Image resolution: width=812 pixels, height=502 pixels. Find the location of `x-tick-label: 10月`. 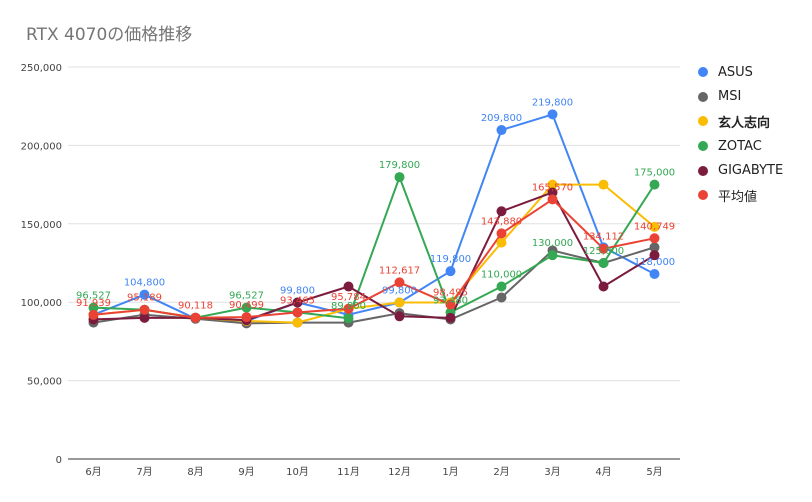

x-tick-label: 10月 is located at coordinates (297, 472).